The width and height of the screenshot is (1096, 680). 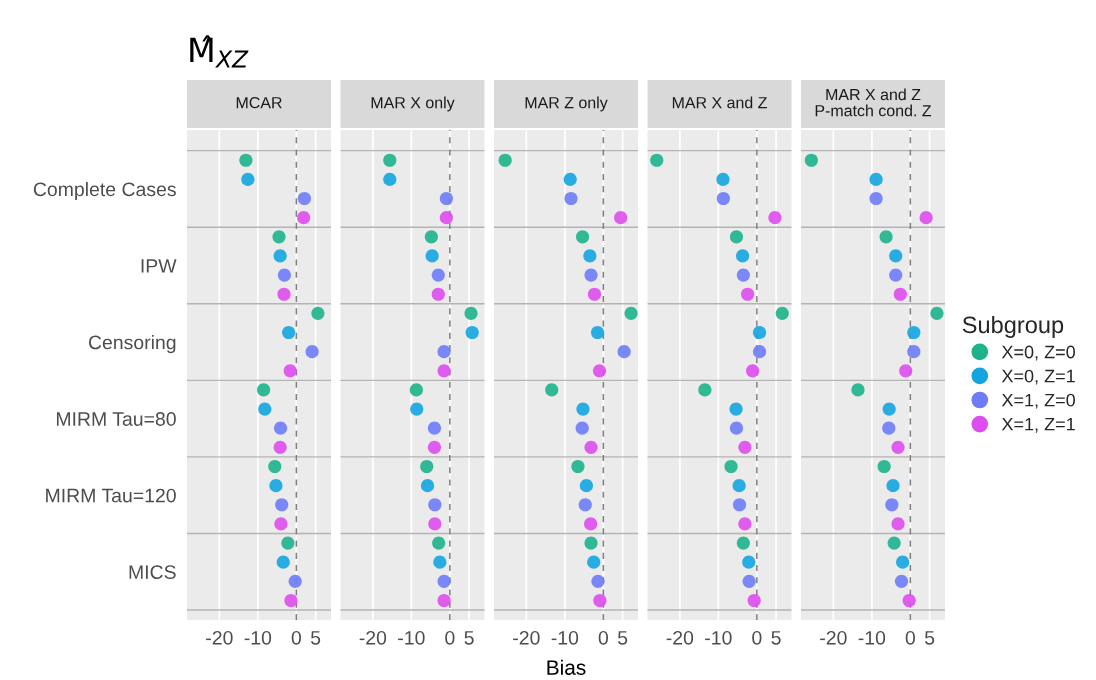 What do you see at coordinates (219, 51) in the screenshot?
I see `chart-title: M̂$_{XZ}$` at bounding box center [219, 51].